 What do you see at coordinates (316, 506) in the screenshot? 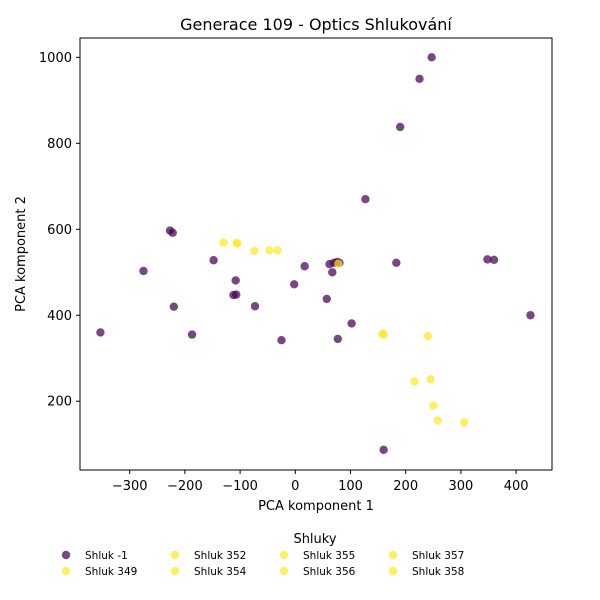
I see `x-axis-label: PCA komponent 1` at bounding box center [316, 506].